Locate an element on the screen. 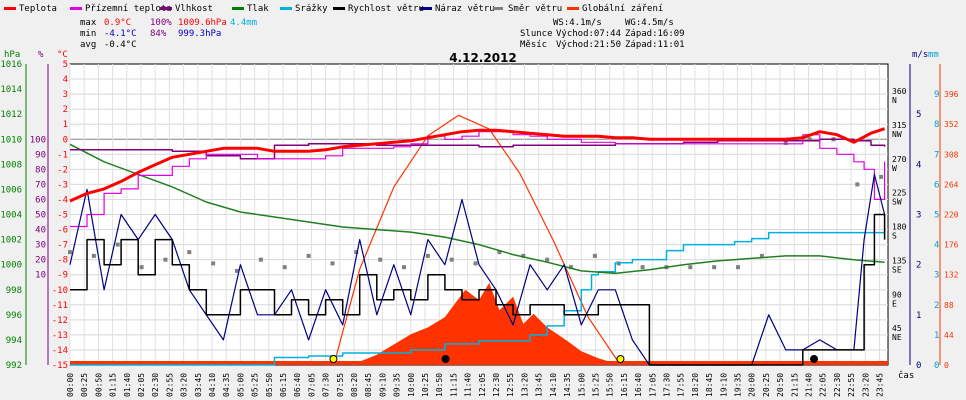 The width and height of the screenshot is (966, 400). sun-label: Slunce is located at coordinates (536, 34).